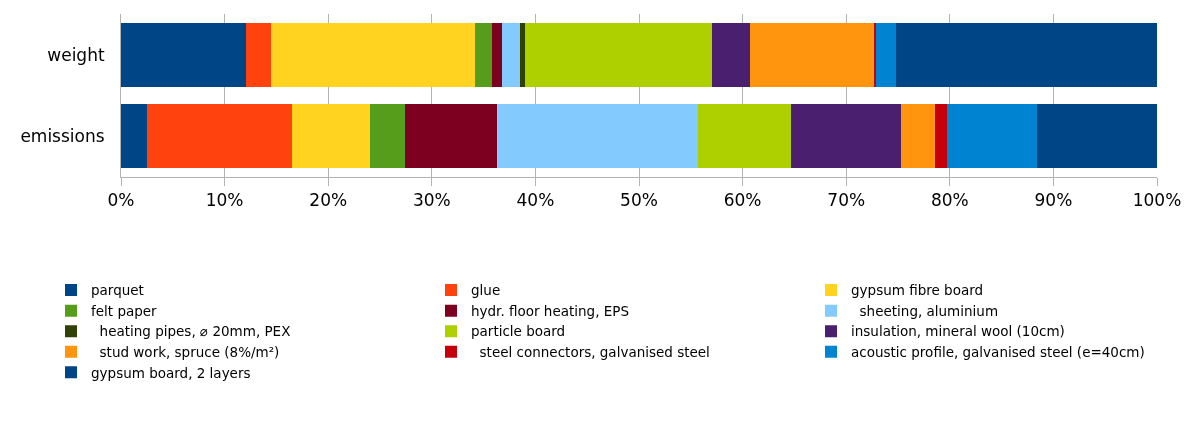 Image resolution: width=1191 pixels, height=433 pixels. I want to click on legend-label: steel connectors, galvanised steel, so click(590, 351).